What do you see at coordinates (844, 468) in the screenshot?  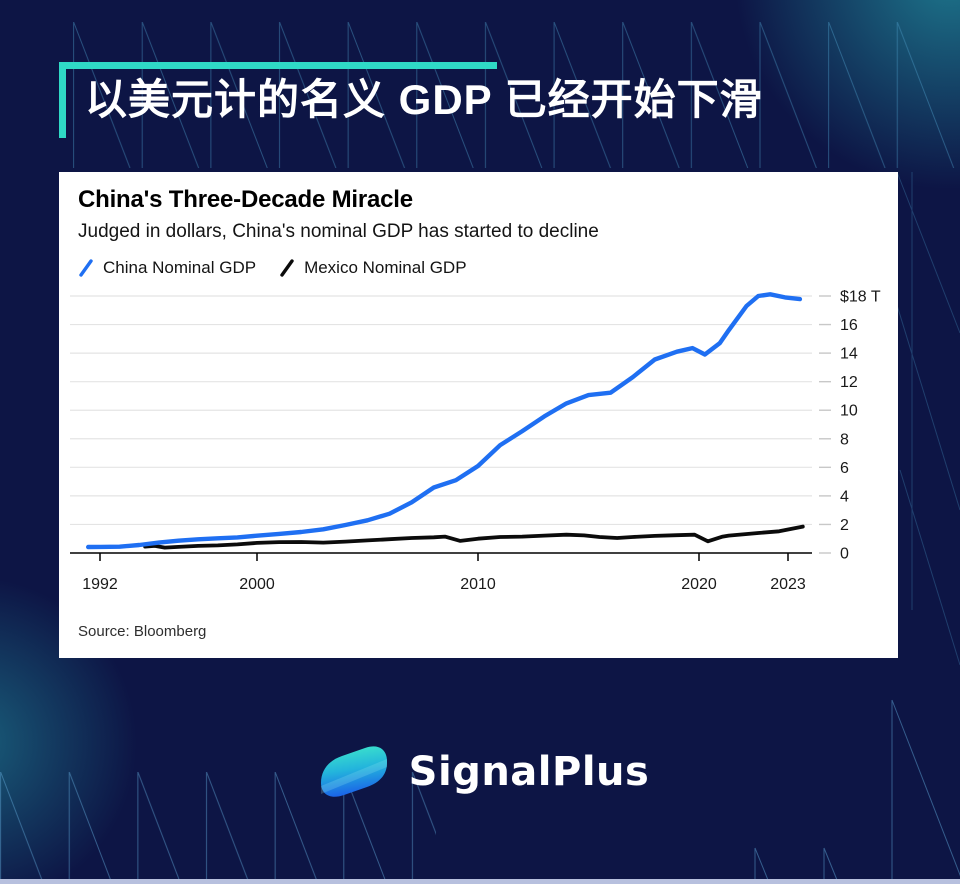 I see `y-tick-label: 6` at bounding box center [844, 468].